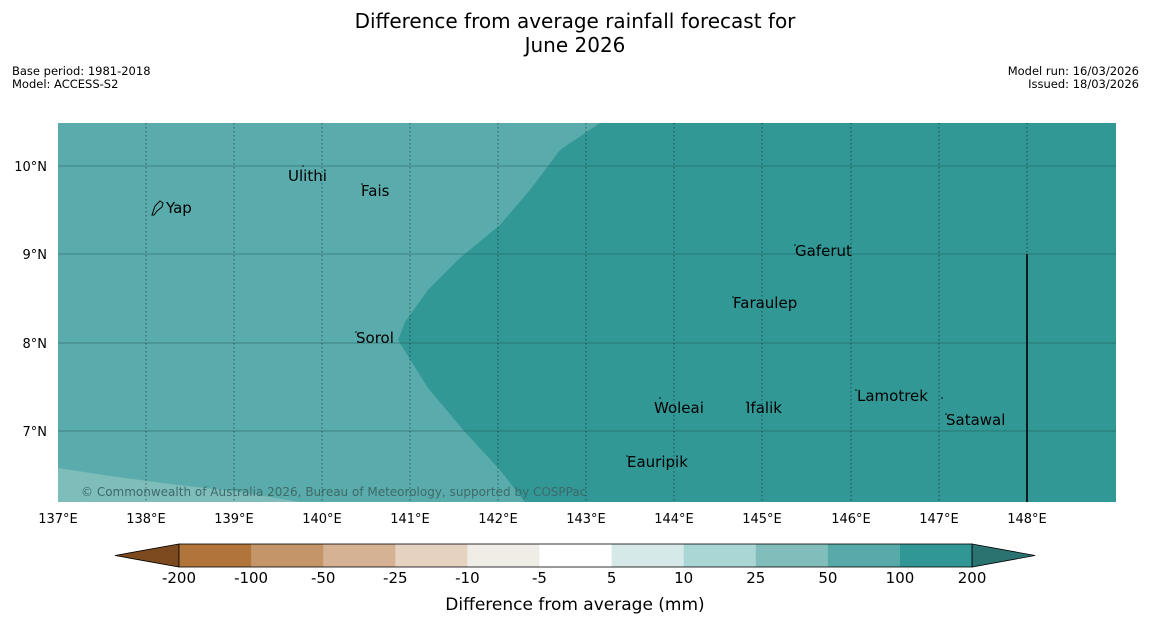 The width and height of the screenshot is (1150, 644). I want to click on place-sorol: Sorol, so click(375, 338).